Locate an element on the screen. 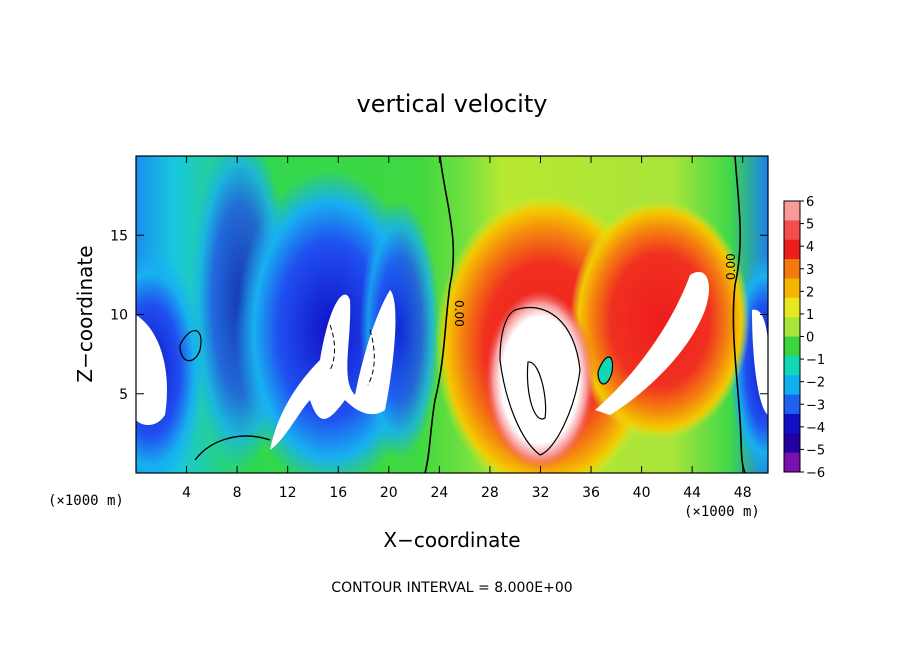 The height and width of the screenshot is (654, 904). colorbar-tick-label: 4 is located at coordinates (810, 247).